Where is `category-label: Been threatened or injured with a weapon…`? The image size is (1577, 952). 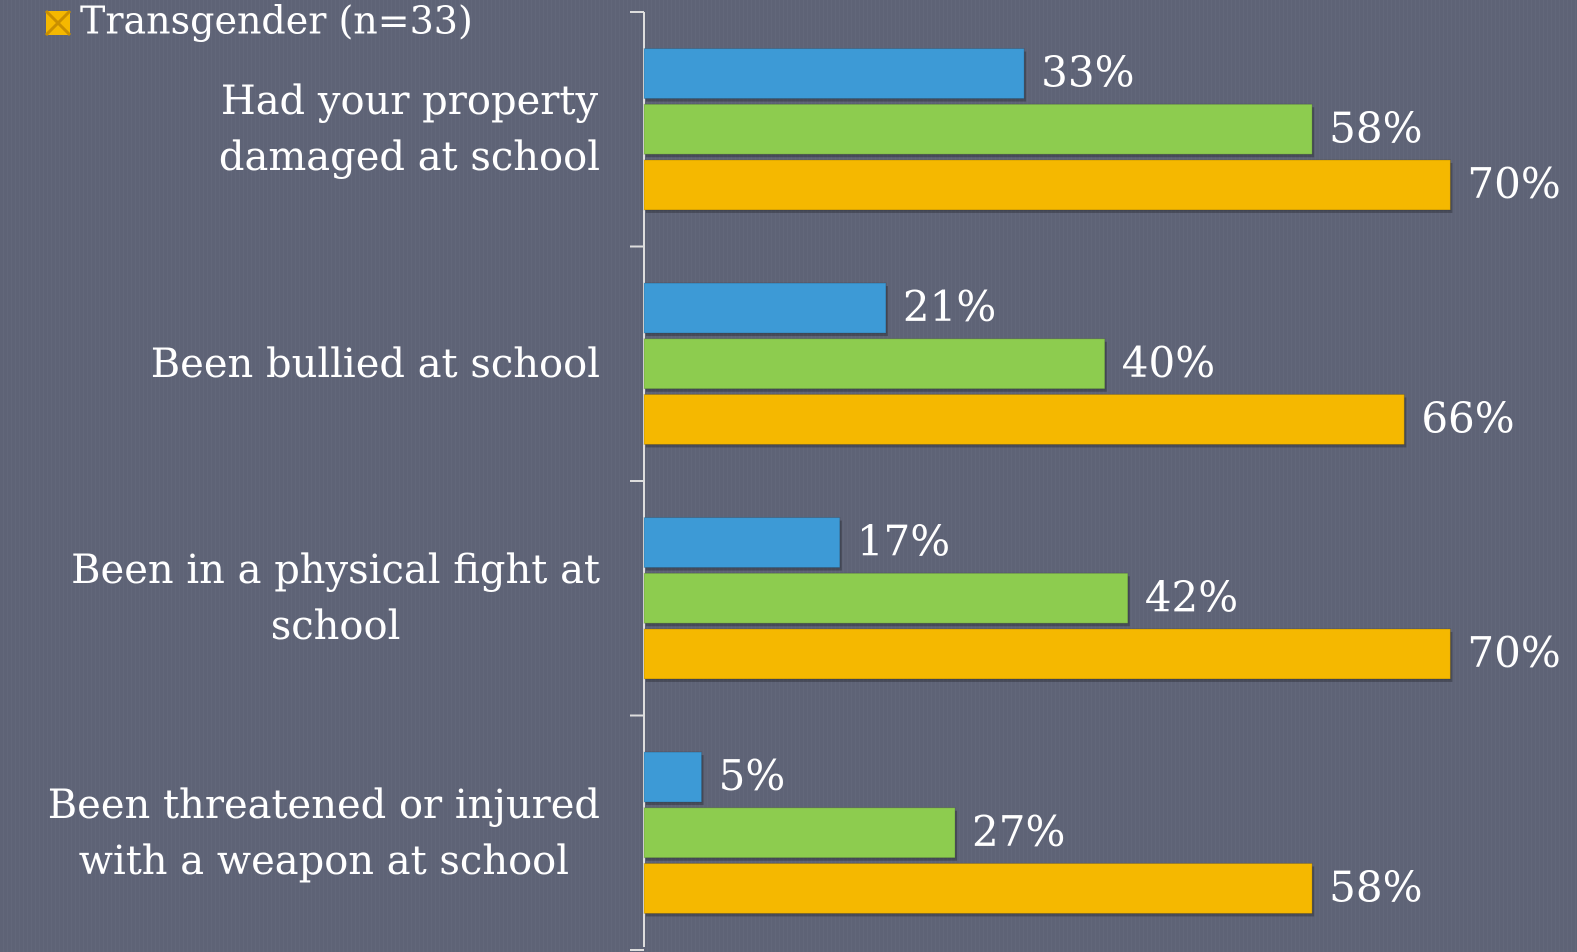
category-label: Been threatened or injured with a weapon… is located at coordinates (323, 832).